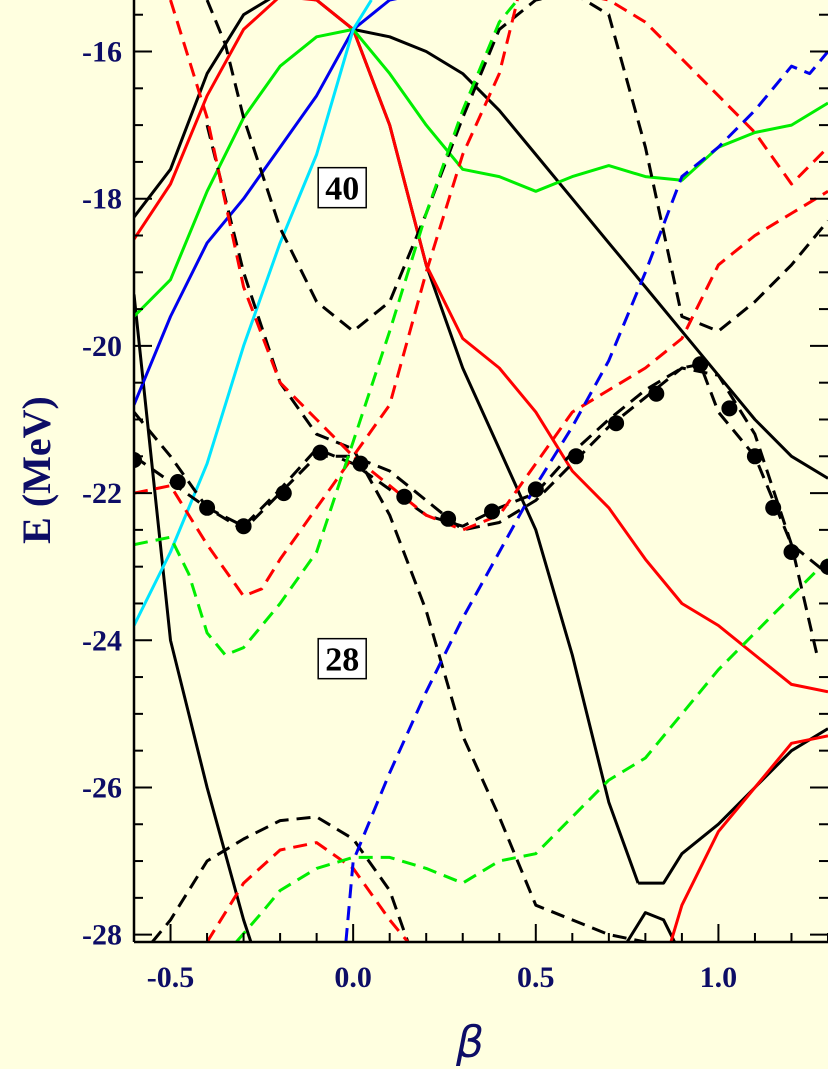 Image resolution: width=828 pixels, height=1069 pixels. What do you see at coordinates (536, 977) in the screenshot?
I see `x-tick-label: 0.5` at bounding box center [536, 977].